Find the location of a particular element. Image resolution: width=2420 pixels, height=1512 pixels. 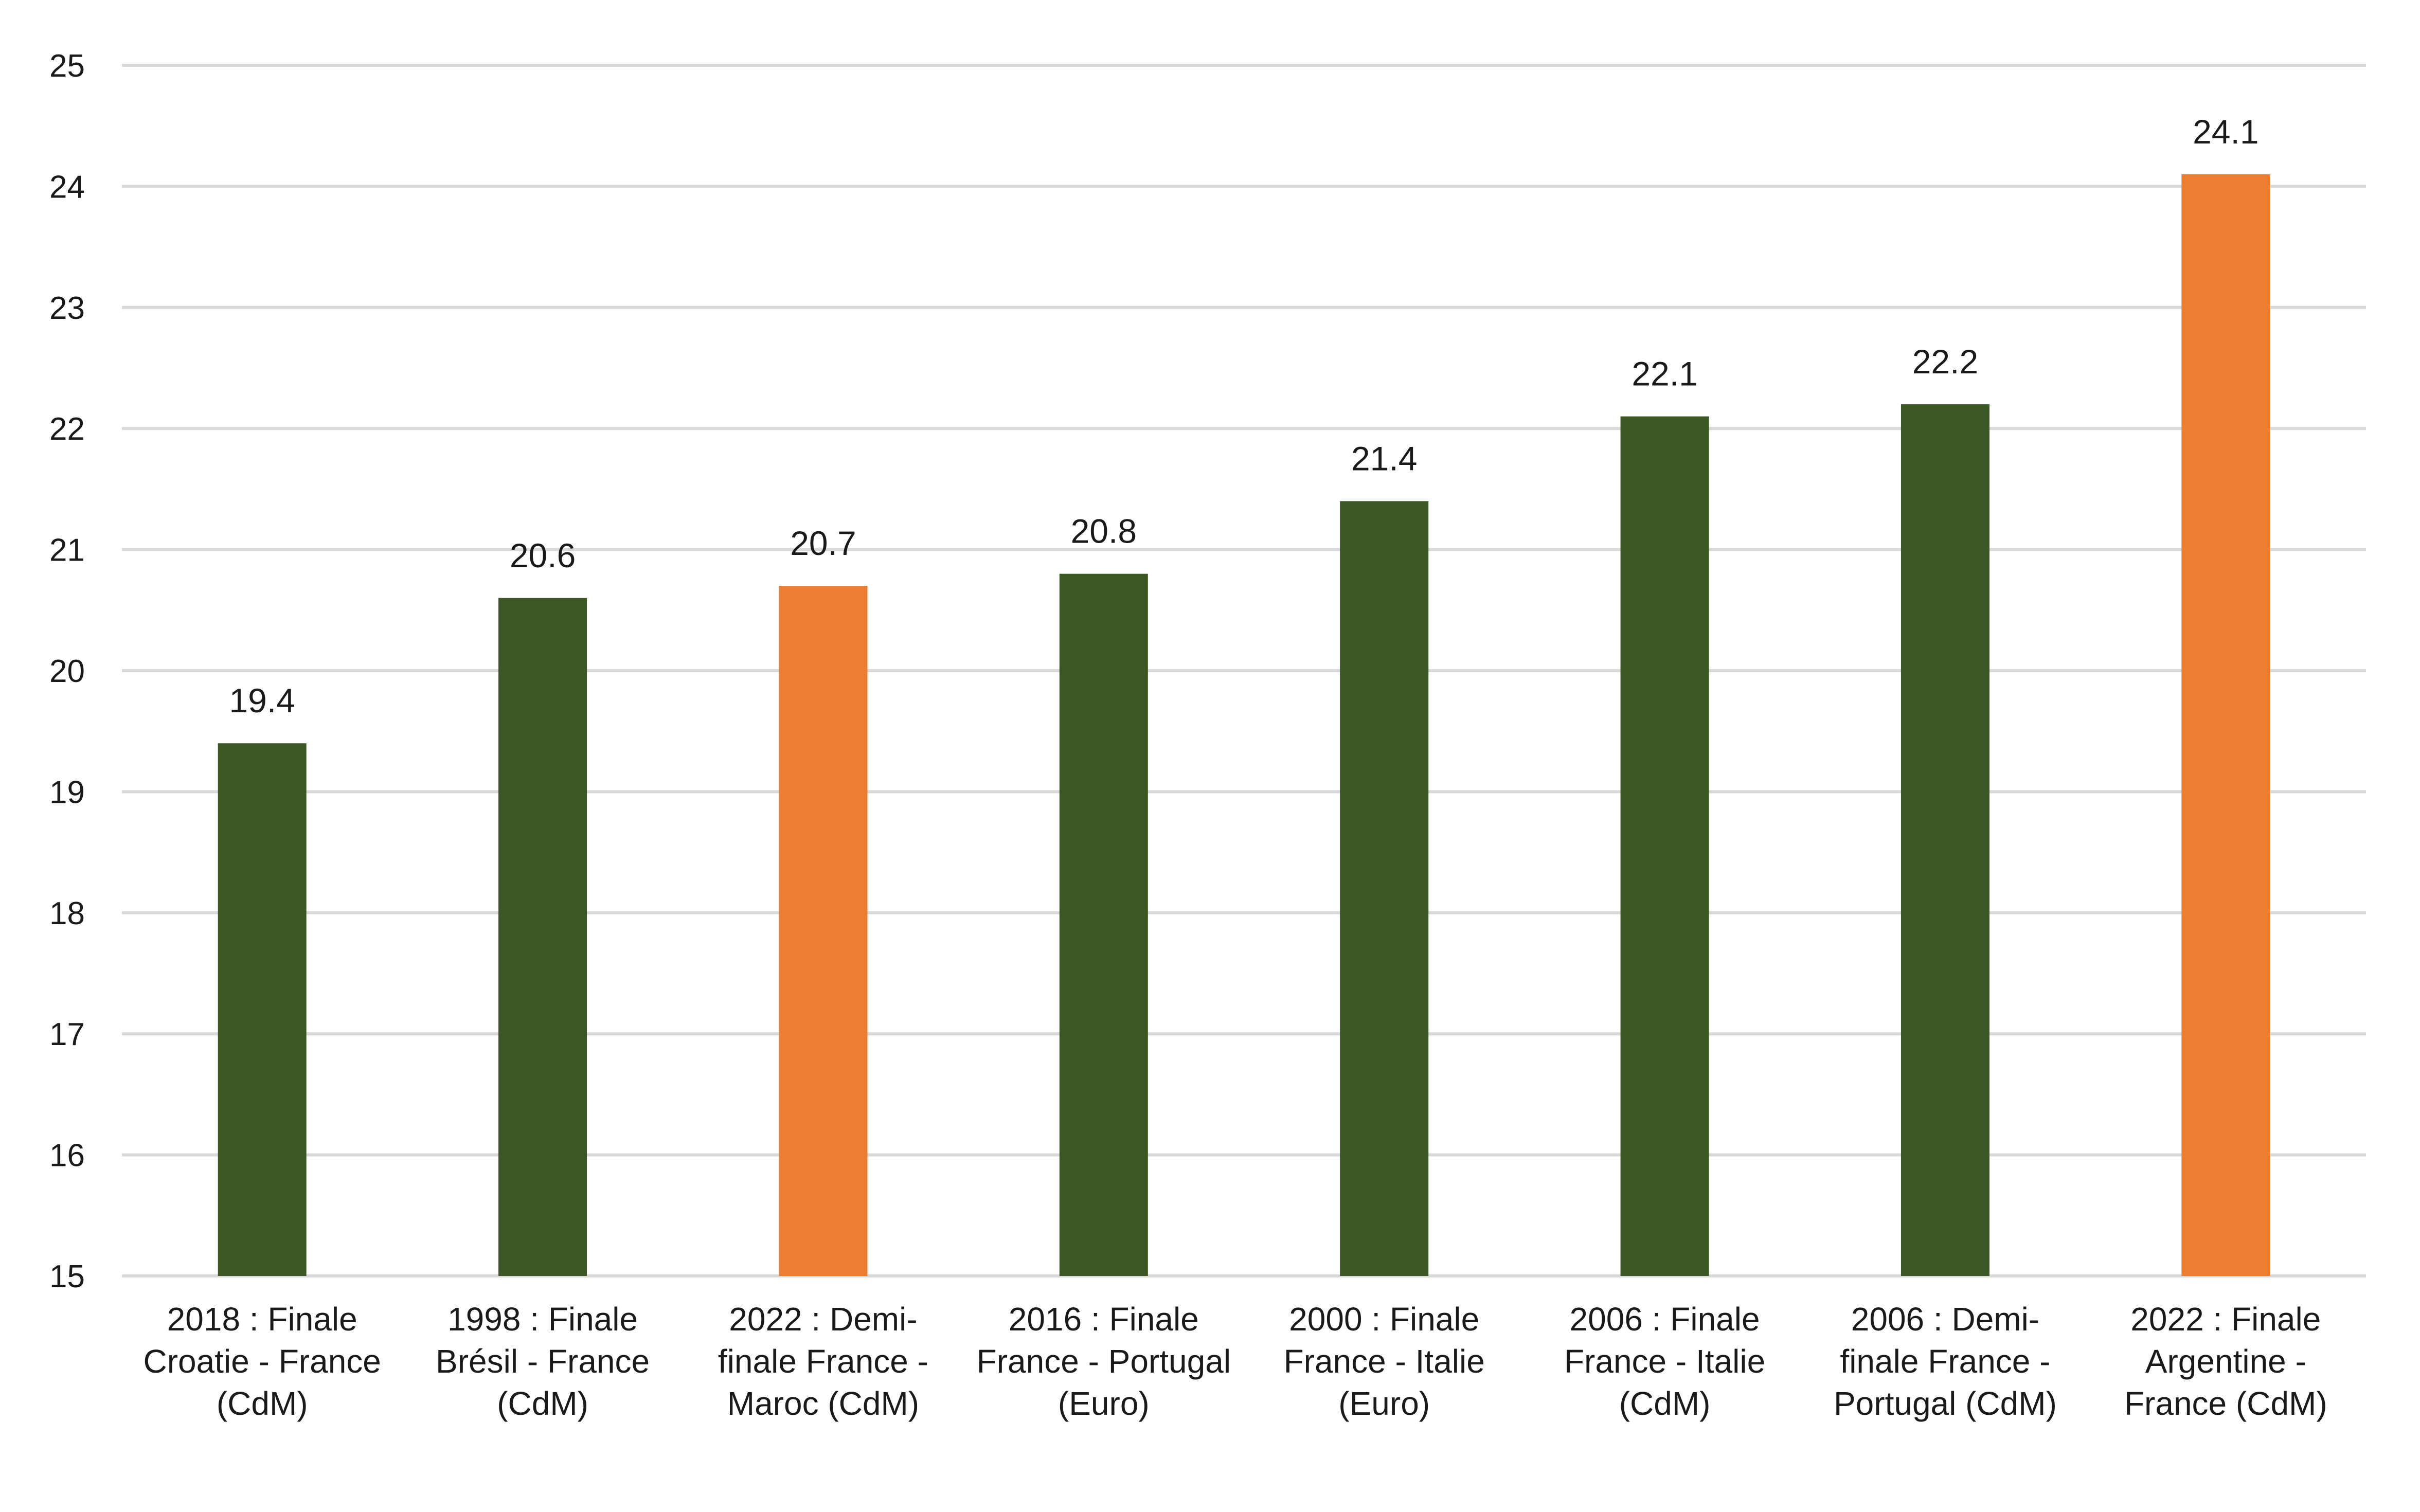

data-label: 21.4 is located at coordinates (1384, 458).